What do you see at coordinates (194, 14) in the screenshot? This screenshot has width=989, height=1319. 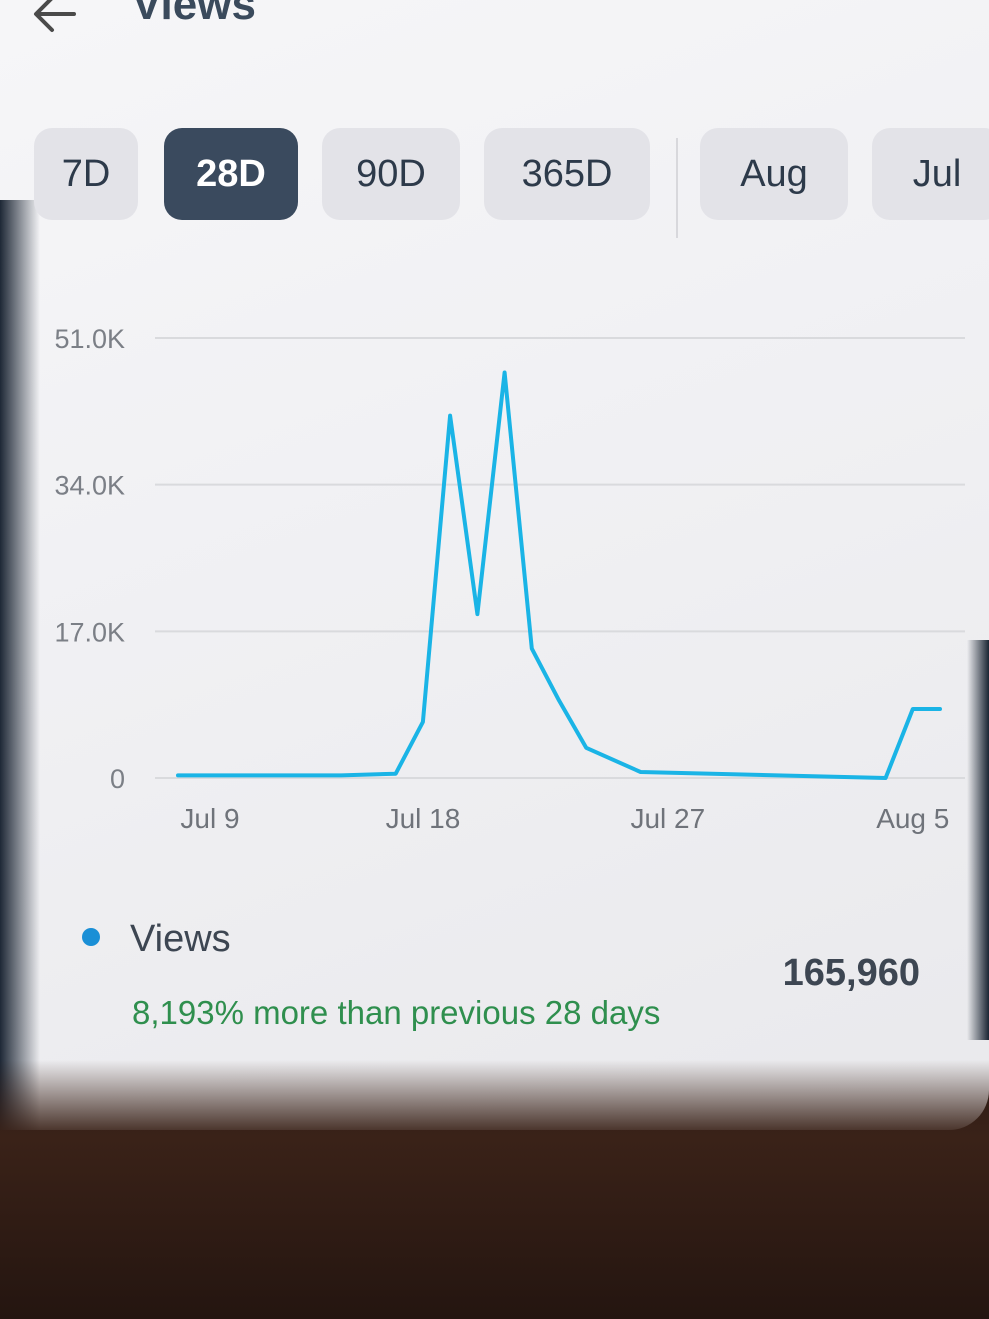 I see `page-title: Views` at bounding box center [194, 14].